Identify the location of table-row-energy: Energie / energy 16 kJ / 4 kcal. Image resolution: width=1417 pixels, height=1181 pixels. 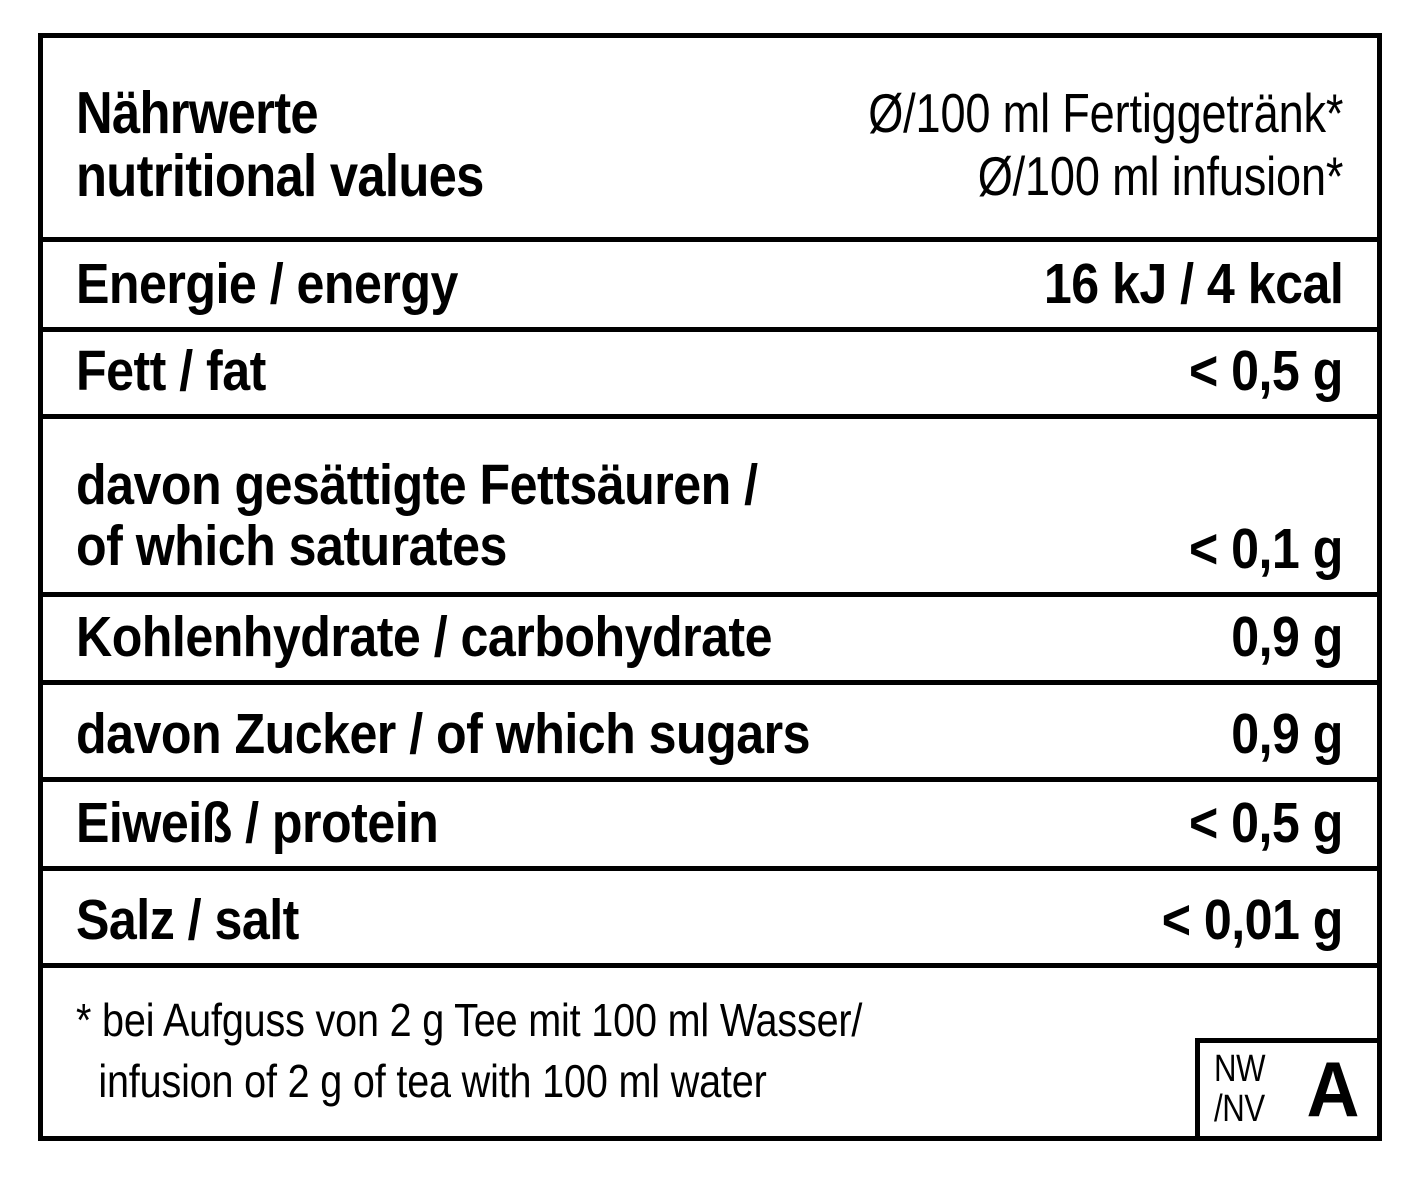
(710, 287).